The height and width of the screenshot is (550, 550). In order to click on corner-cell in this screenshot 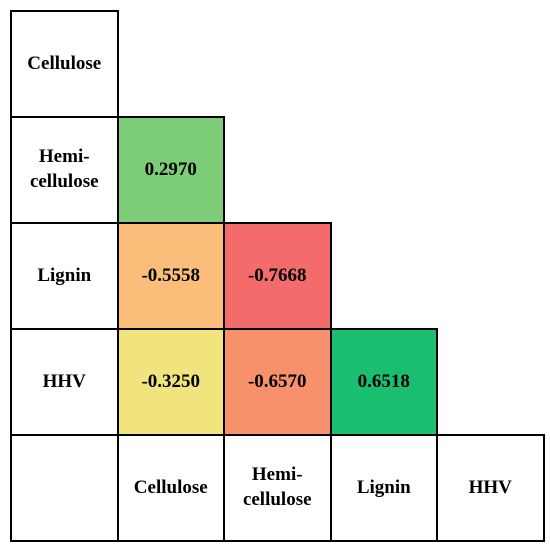, I will do `click(64, 488)`.